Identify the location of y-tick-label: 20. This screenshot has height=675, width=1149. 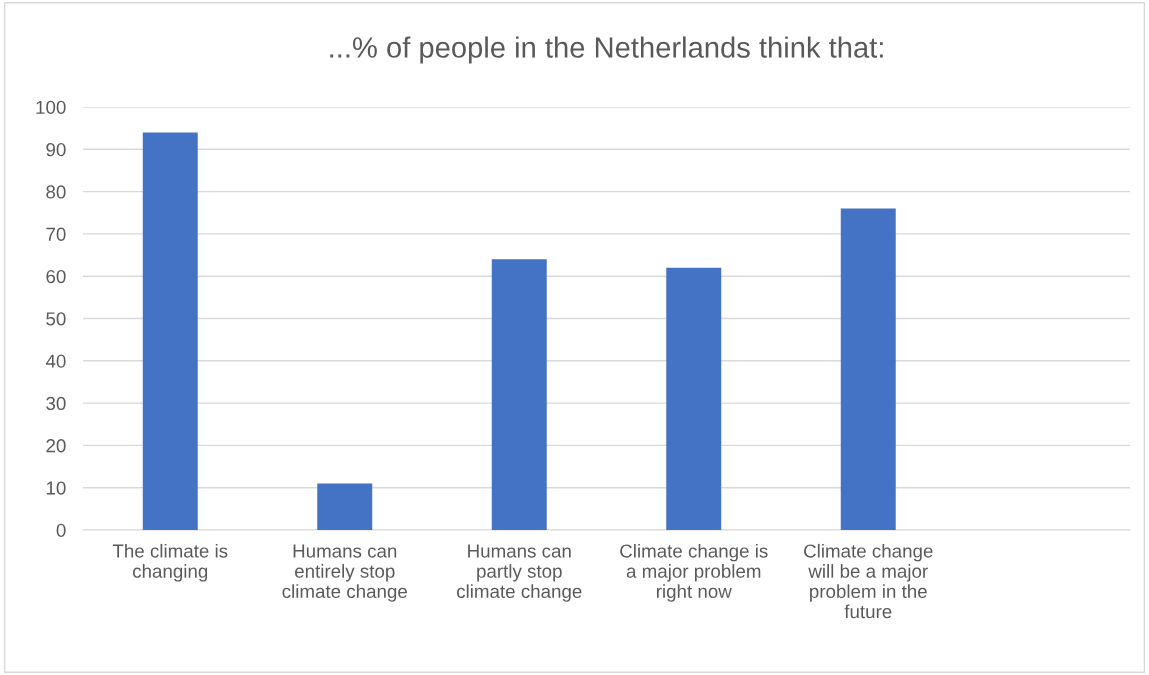
(56, 446).